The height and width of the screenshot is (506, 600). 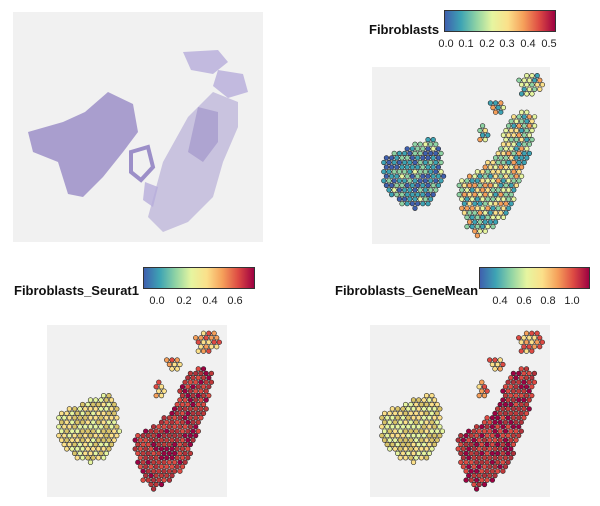 What do you see at coordinates (466, 44) in the screenshot?
I see `tick-label: 0.1` at bounding box center [466, 44].